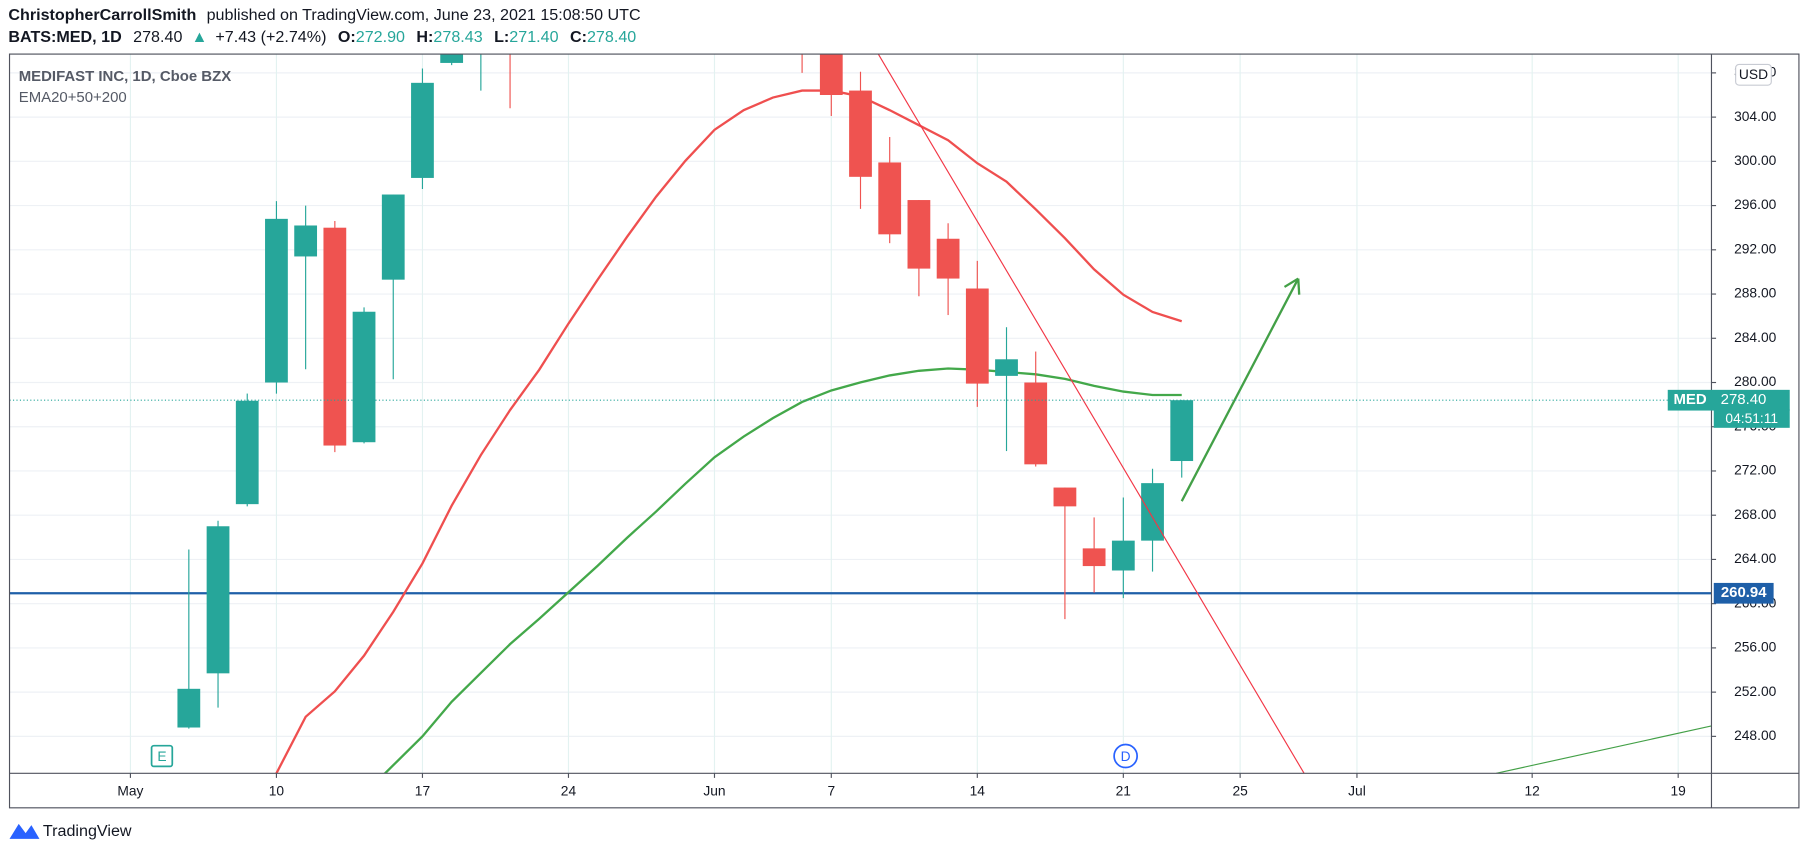 The image size is (1805, 855). I want to click on high-label: H:, so click(424, 37).